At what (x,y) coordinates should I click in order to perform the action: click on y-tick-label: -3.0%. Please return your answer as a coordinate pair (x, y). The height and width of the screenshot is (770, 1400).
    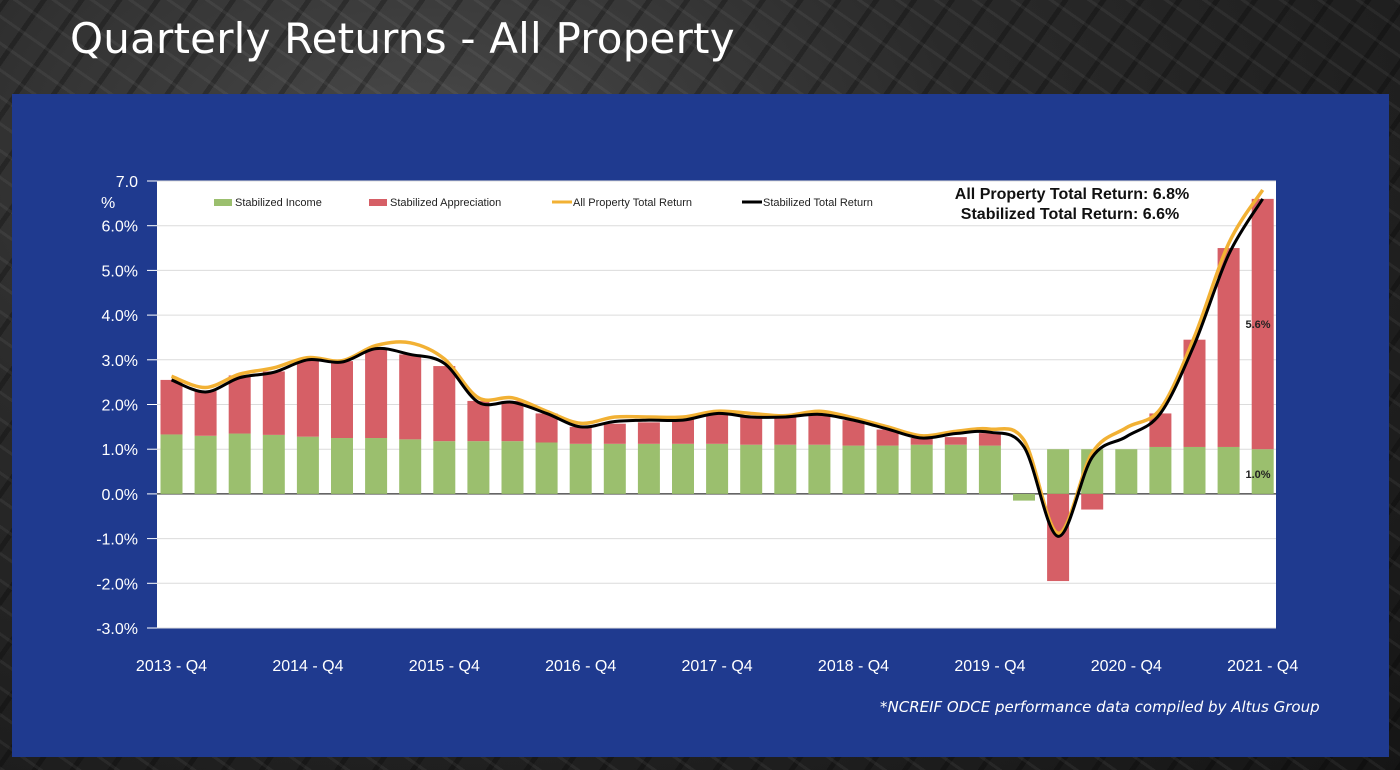
    Looking at the image, I should click on (117, 629).